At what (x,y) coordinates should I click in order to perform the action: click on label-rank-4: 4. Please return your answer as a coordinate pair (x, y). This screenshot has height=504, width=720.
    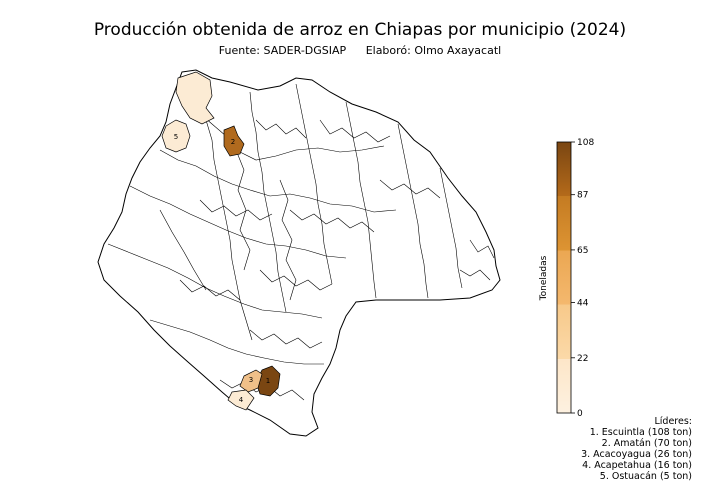
    Looking at the image, I should click on (241, 400).